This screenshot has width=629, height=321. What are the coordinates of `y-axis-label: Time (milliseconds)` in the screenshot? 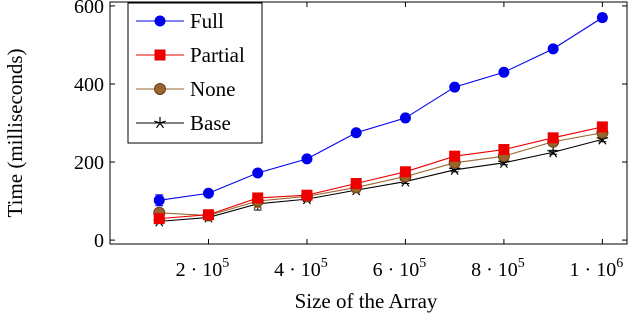 It's located at (15, 133).